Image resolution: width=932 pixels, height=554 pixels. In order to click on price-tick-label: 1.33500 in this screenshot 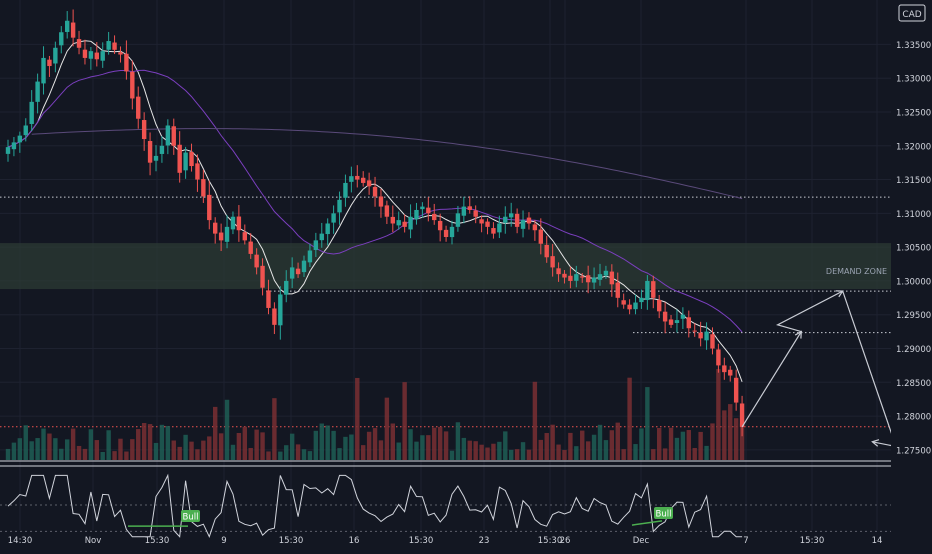, I will do `click(913, 46)`.